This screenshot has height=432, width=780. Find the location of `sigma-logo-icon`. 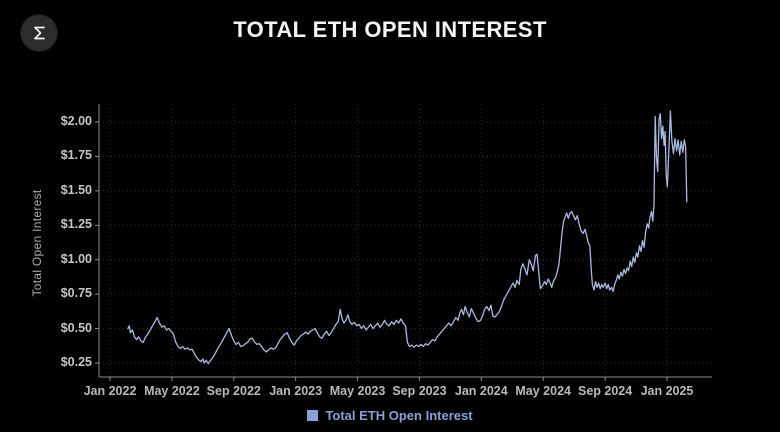

sigma-logo-icon is located at coordinates (39, 33).